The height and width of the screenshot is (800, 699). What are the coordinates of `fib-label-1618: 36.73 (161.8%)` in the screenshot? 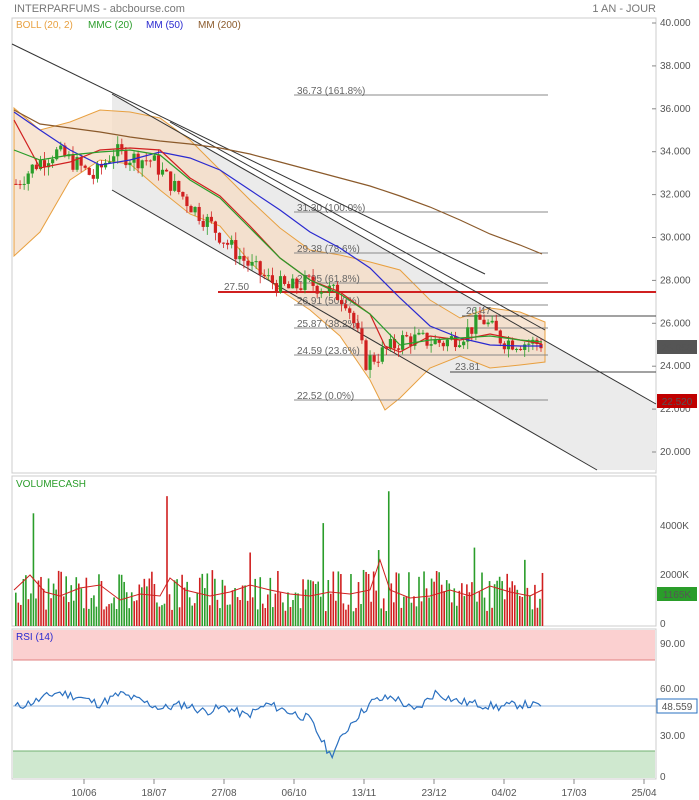 It's located at (331, 91).